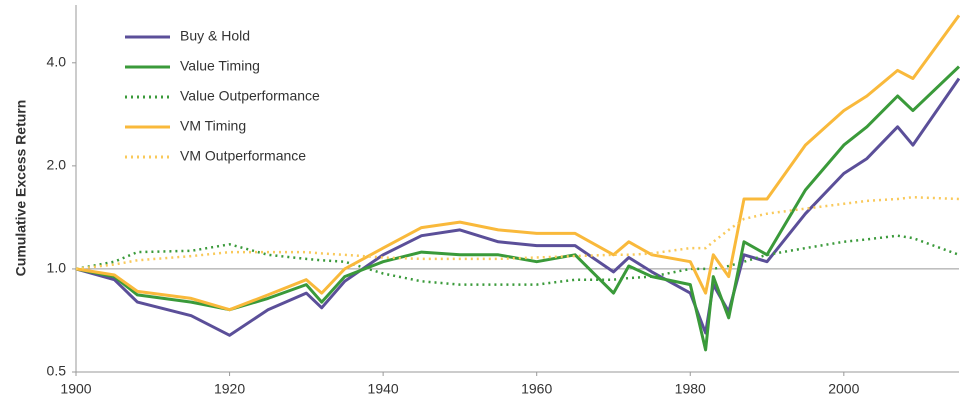 The image size is (960, 401). I want to click on x-tick-label: 2000, so click(843, 389).